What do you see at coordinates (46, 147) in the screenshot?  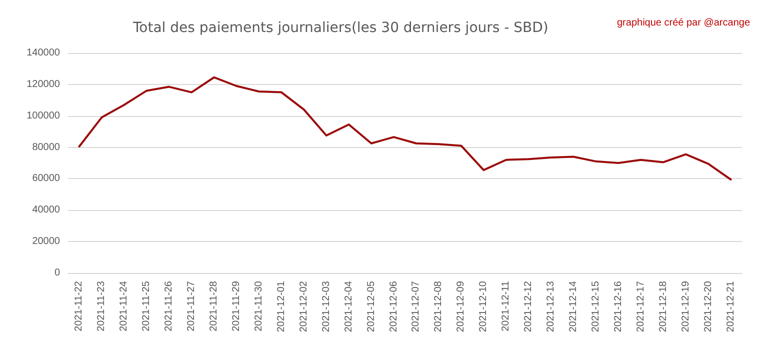 I see `y-tick-label: 80000` at bounding box center [46, 147].